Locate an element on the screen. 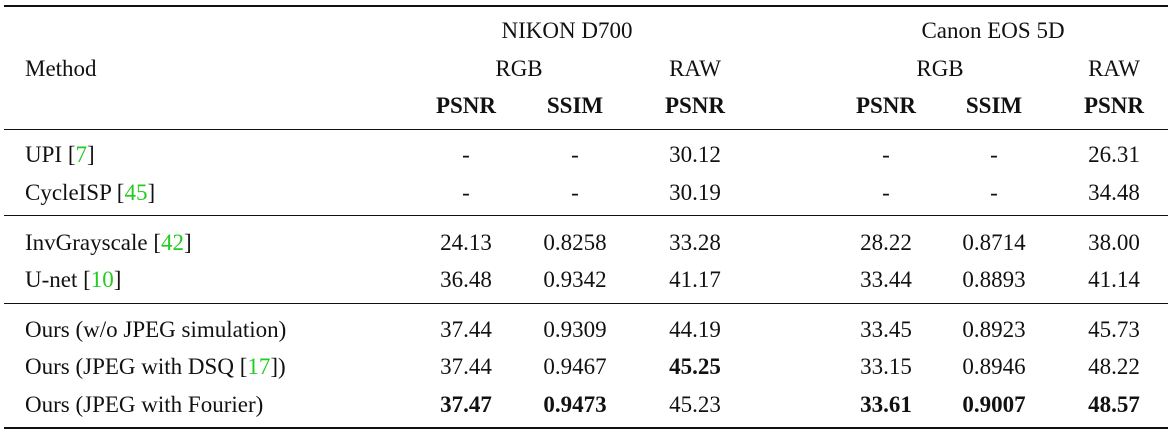 The height and width of the screenshot is (433, 1172). method-label: Ours (JPEG with Fourier) is located at coordinates (144, 404).